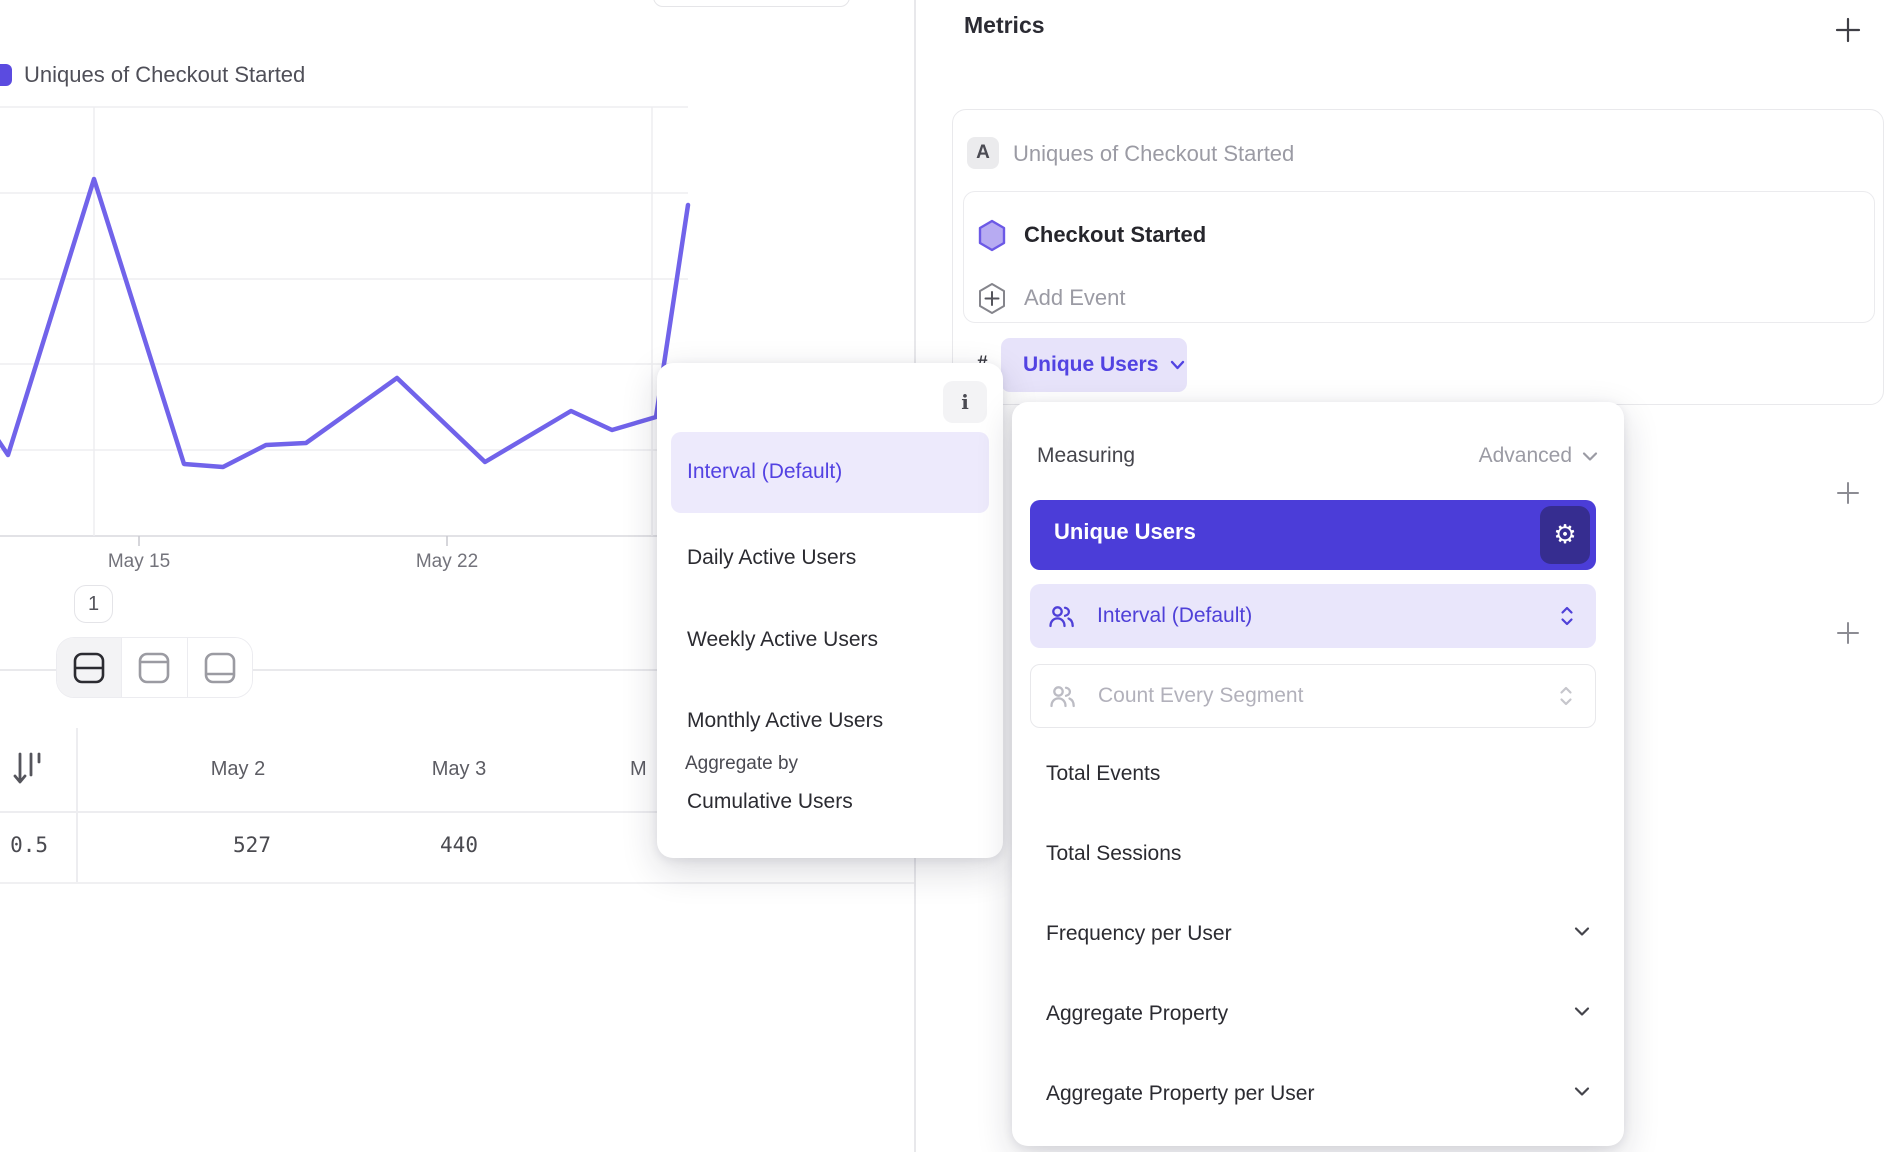  Describe the element at coordinates (1318, 1014) in the screenshot. I see `option-aggregate-property: Aggregate Property` at that location.